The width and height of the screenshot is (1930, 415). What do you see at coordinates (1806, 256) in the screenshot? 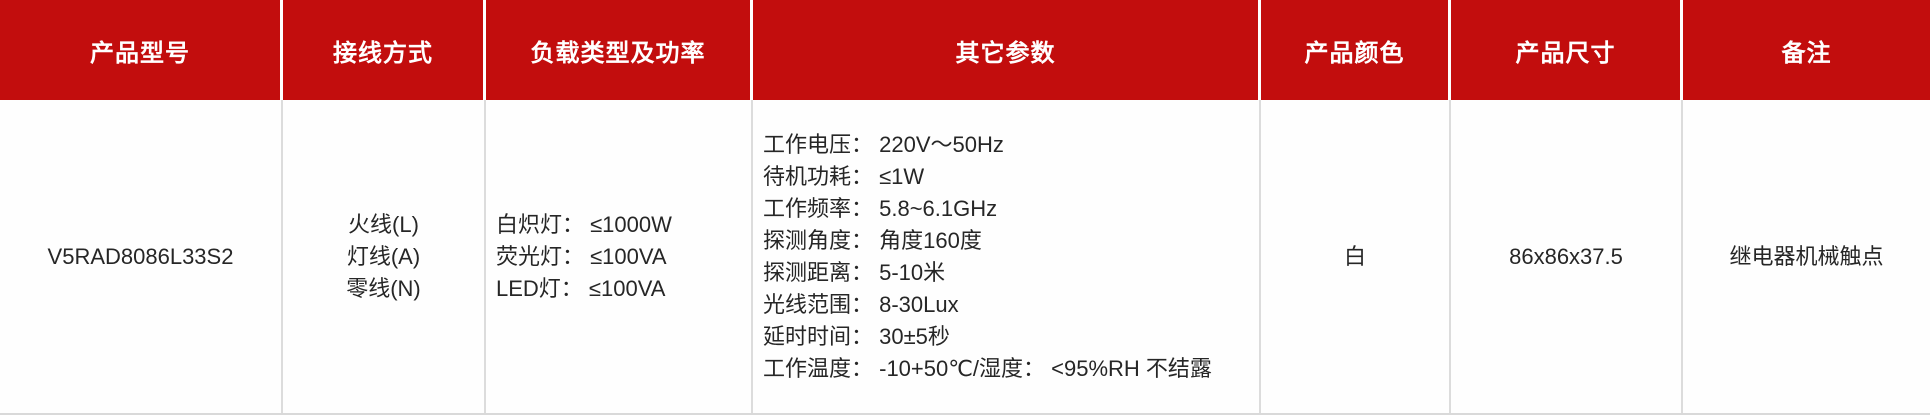
I see `cell-remark: 继电器机械触点` at bounding box center [1806, 256].